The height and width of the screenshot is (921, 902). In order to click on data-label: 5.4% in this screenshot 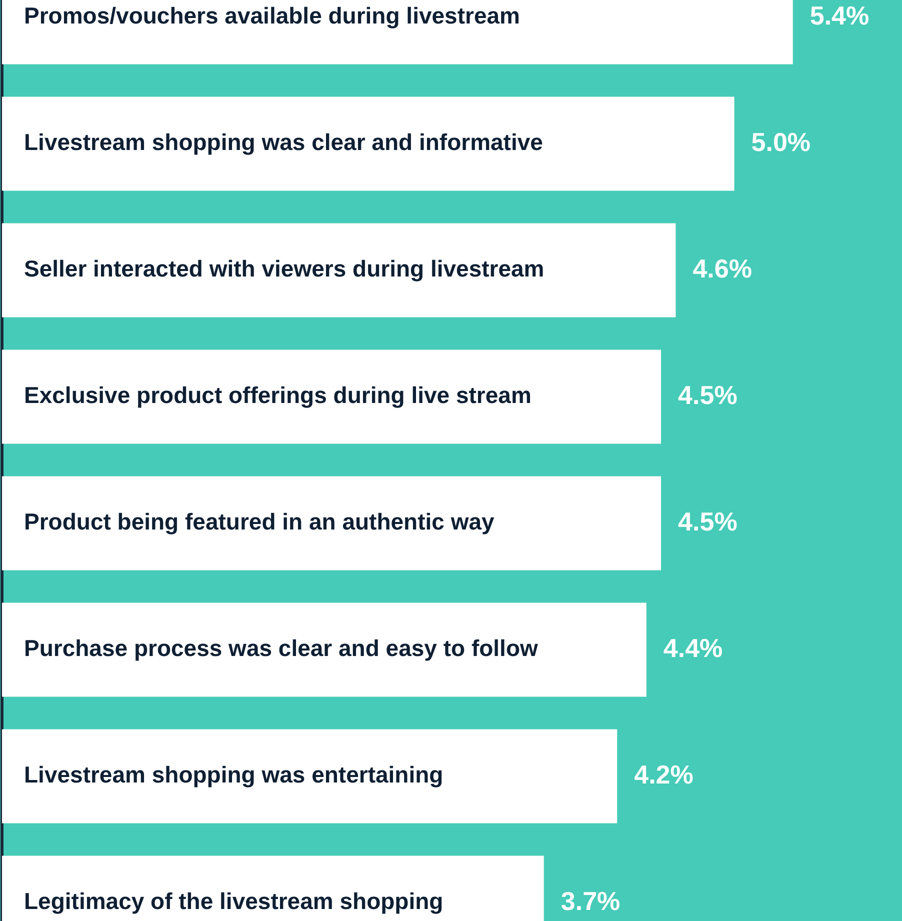, I will do `click(840, 15)`.